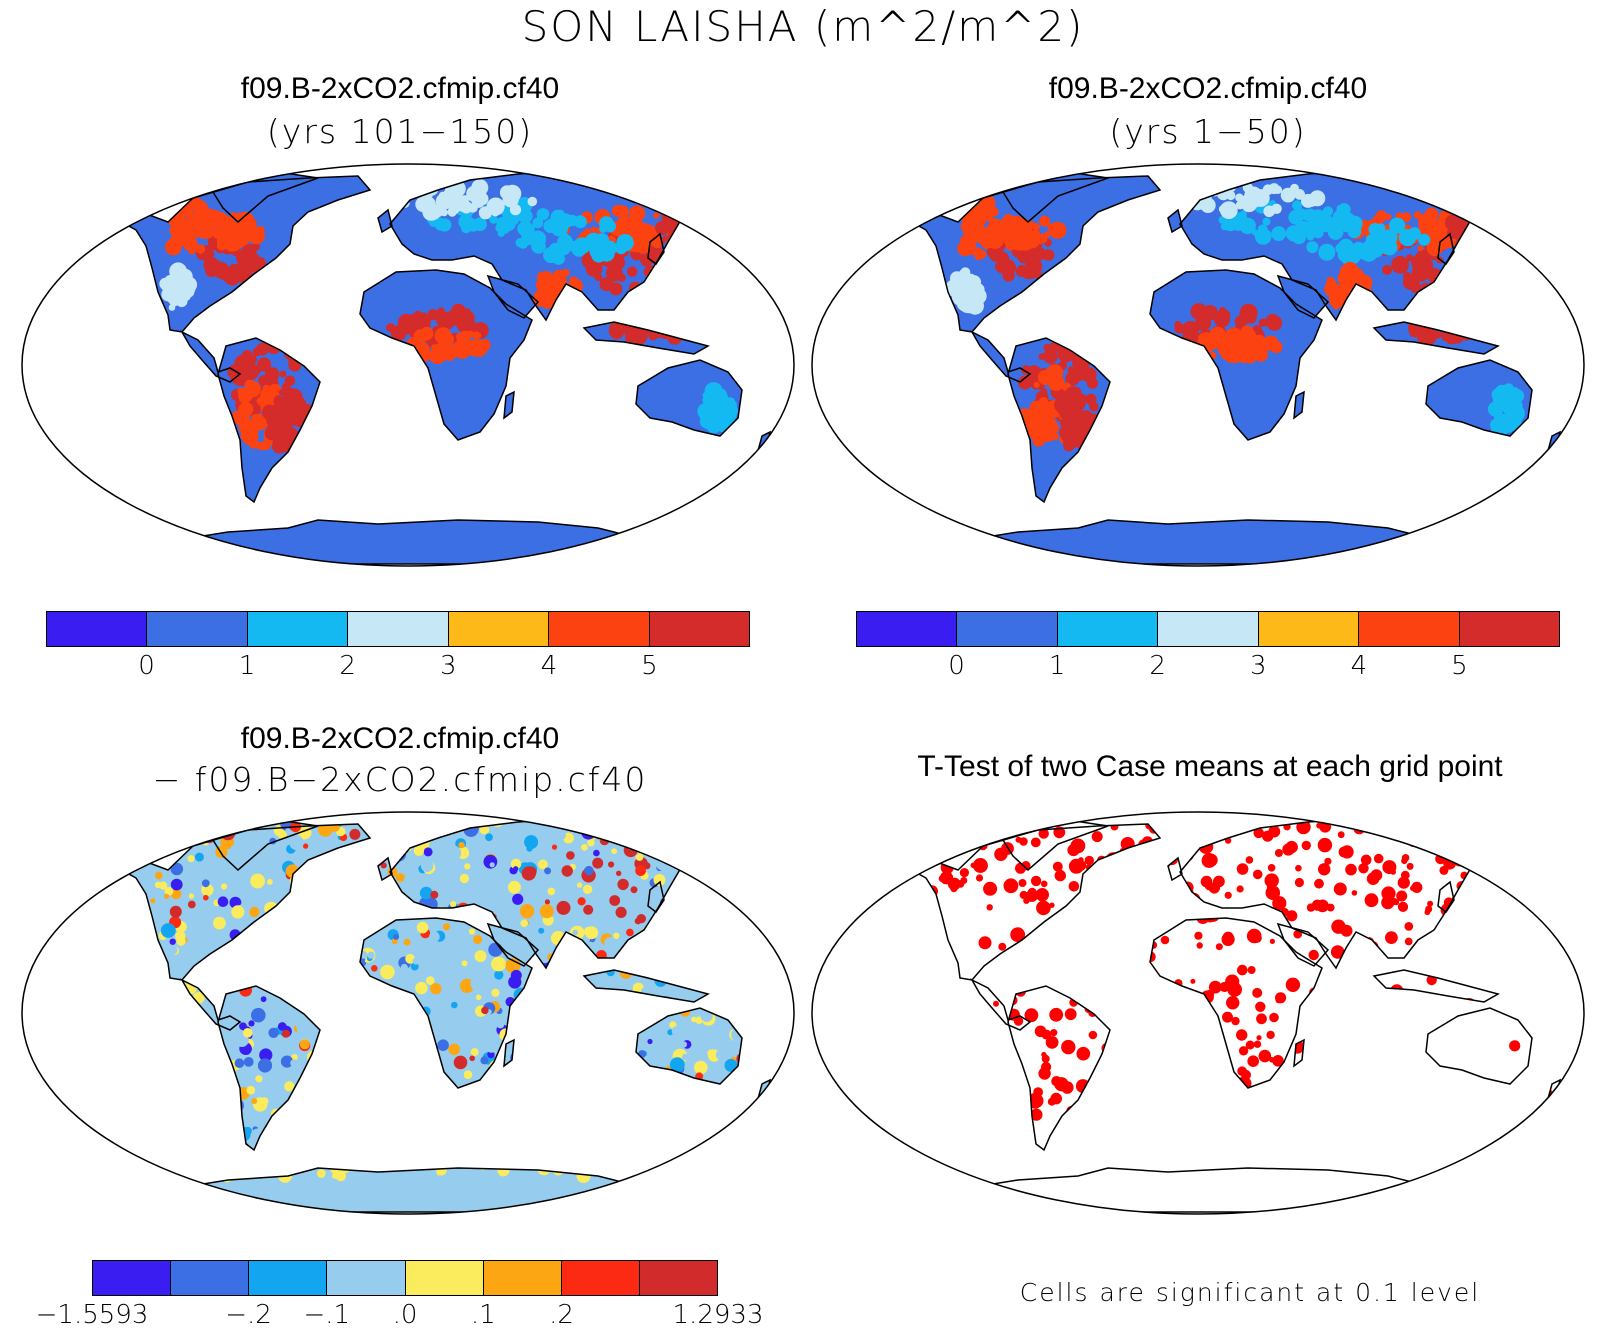 The width and height of the screenshot is (1606, 1330). Describe the element at coordinates (92, 1315) in the screenshot. I see `colorbar-tick-label: −1.5593` at that location.